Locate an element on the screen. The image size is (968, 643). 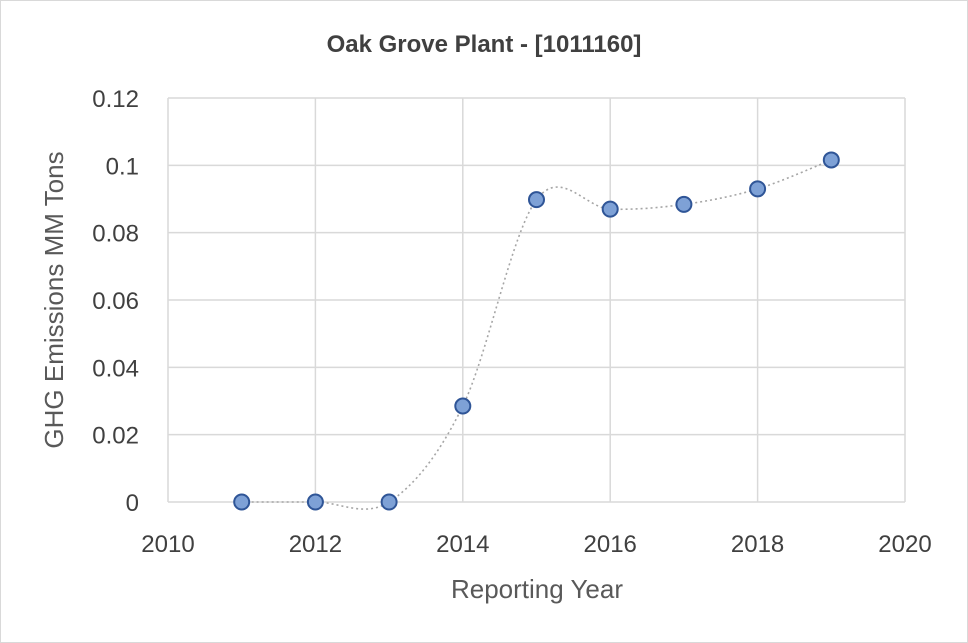
x-axis-ticks: 2010 2012 2014 2016 2018 2020 is located at coordinates (536, 544).